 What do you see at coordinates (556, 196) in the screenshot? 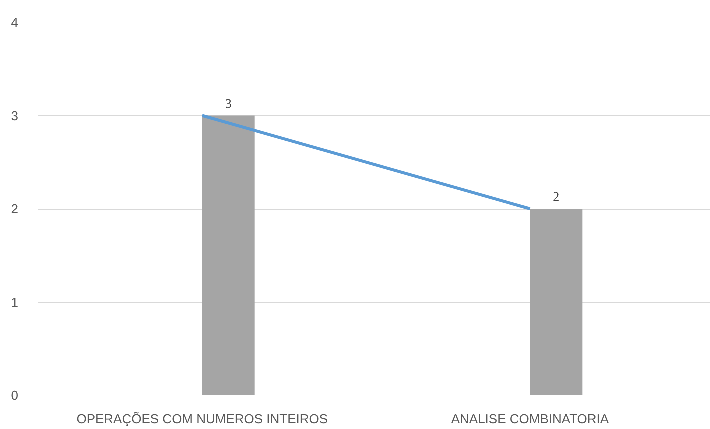
I see `data-label: 2` at bounding box center [556, 196].